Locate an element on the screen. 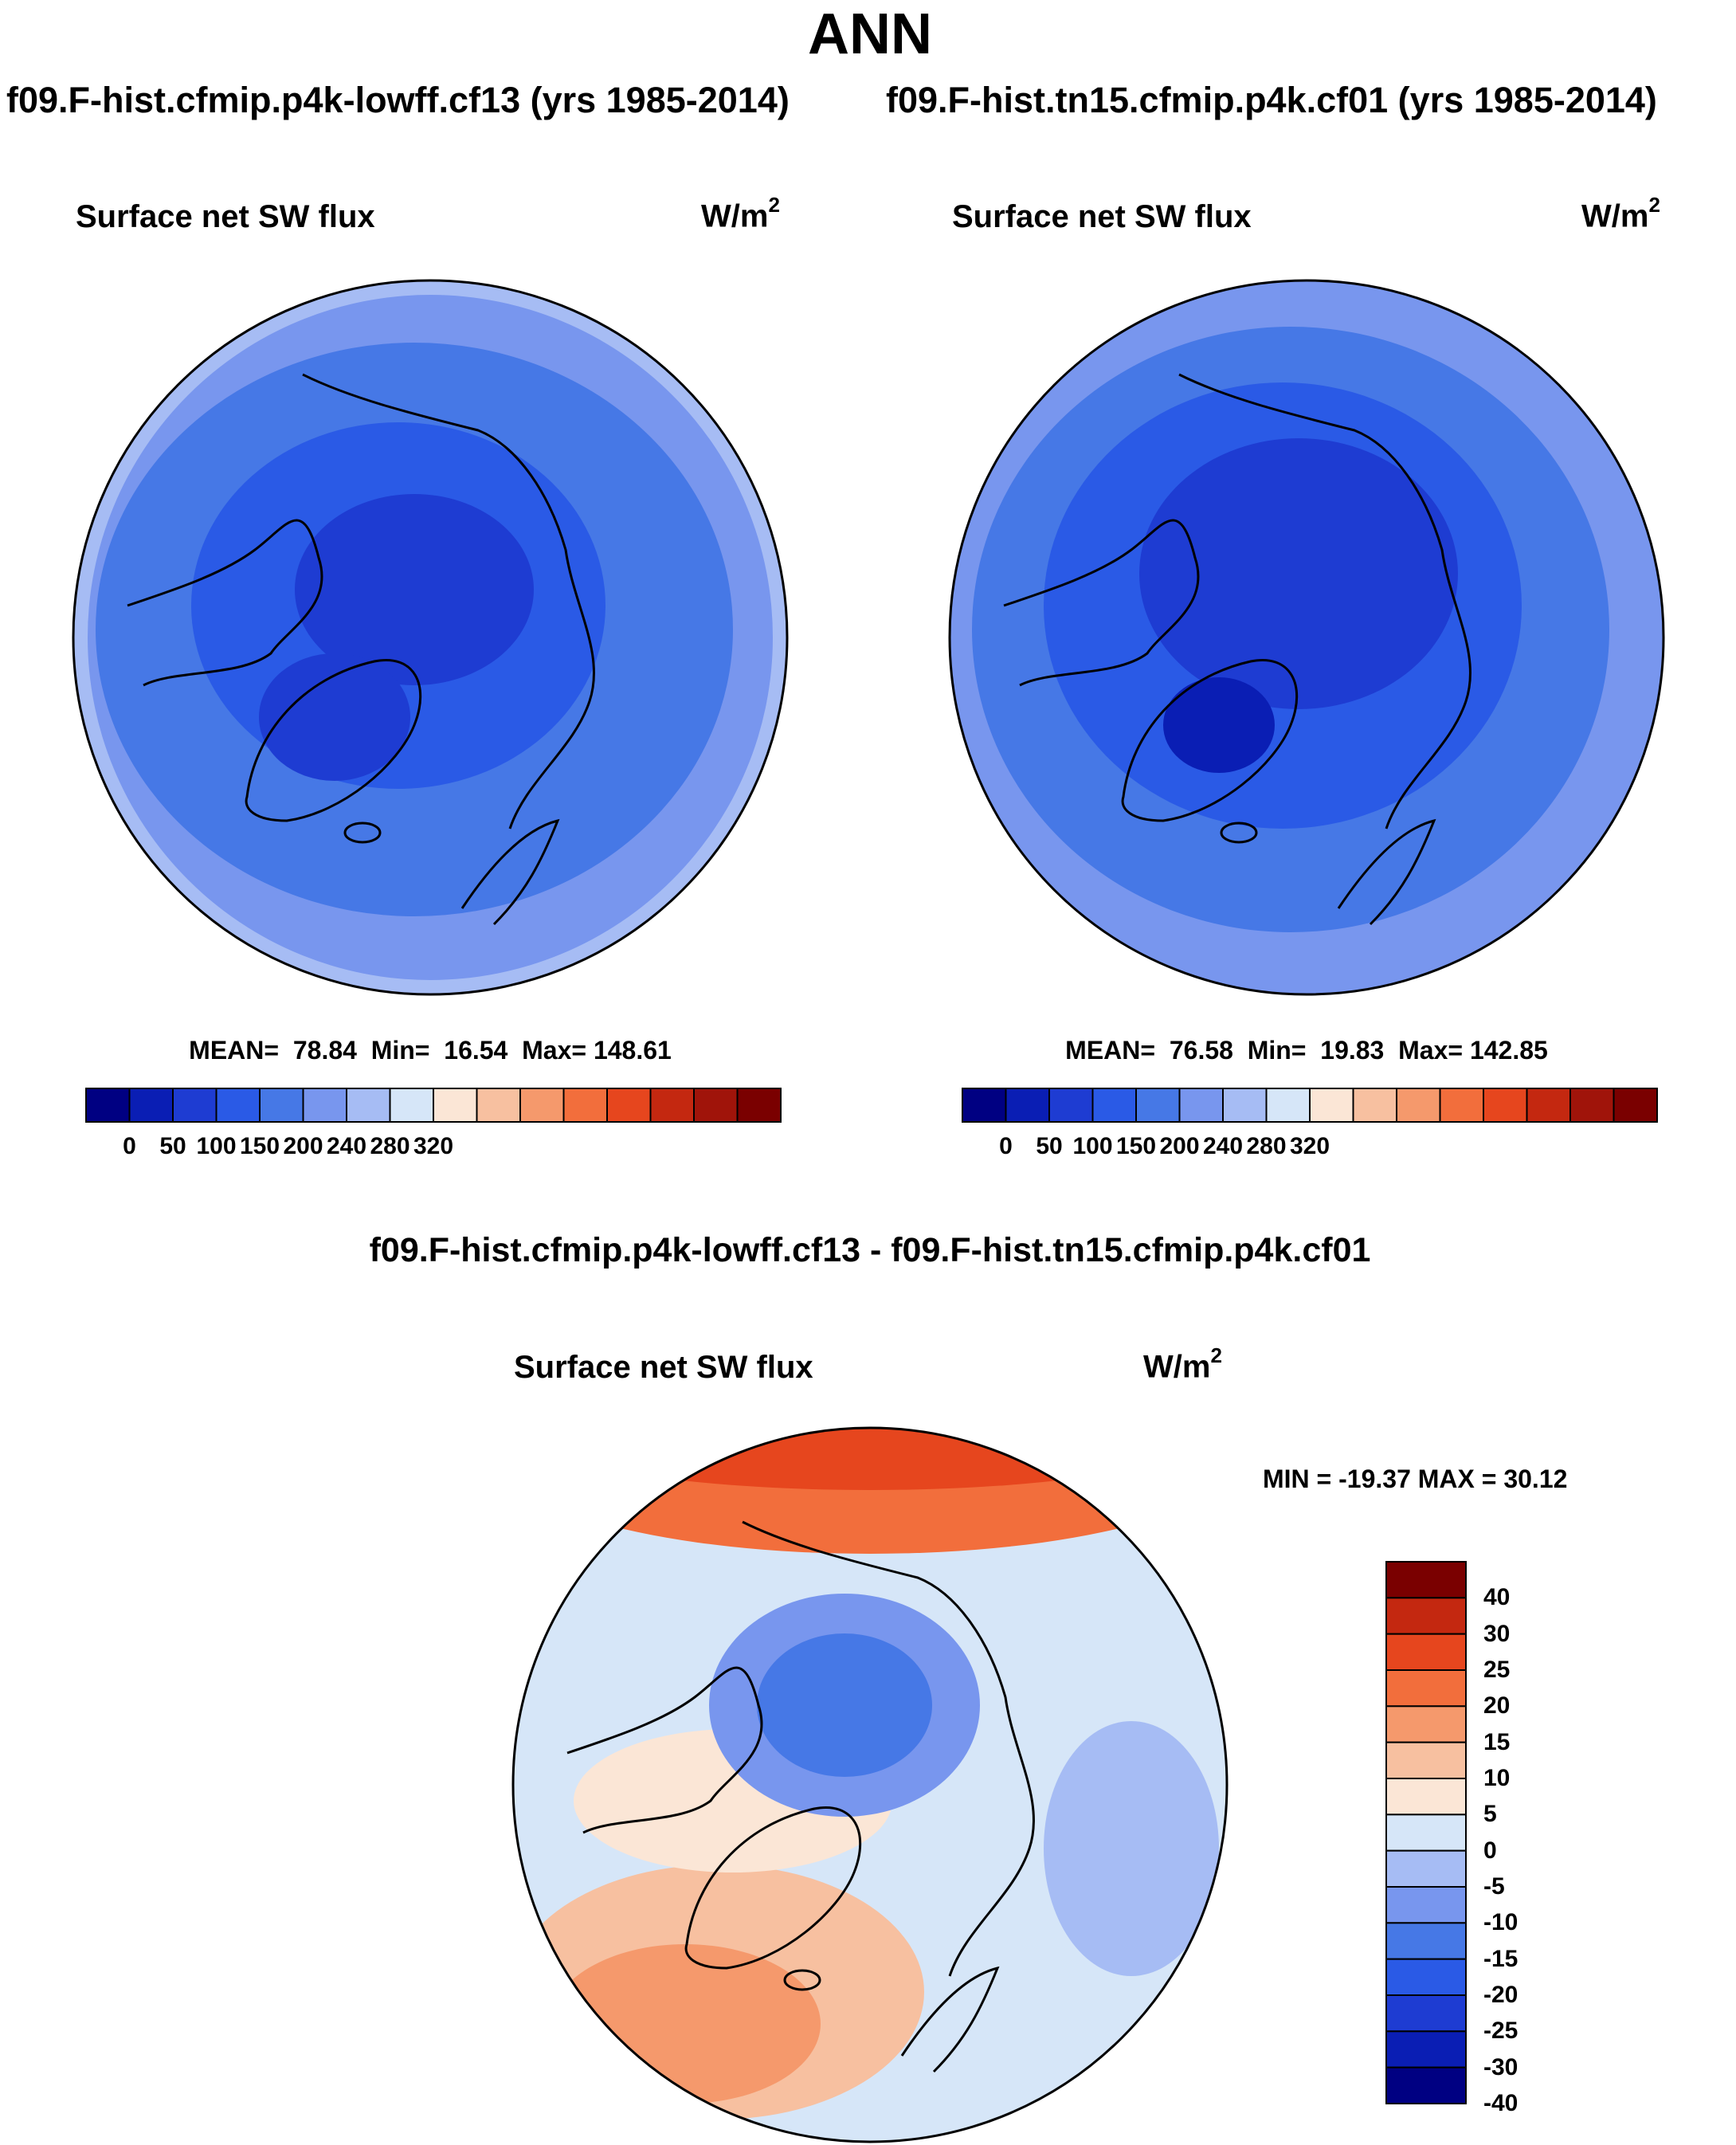  p1-field-greenland is located at coordinates (334, 717).